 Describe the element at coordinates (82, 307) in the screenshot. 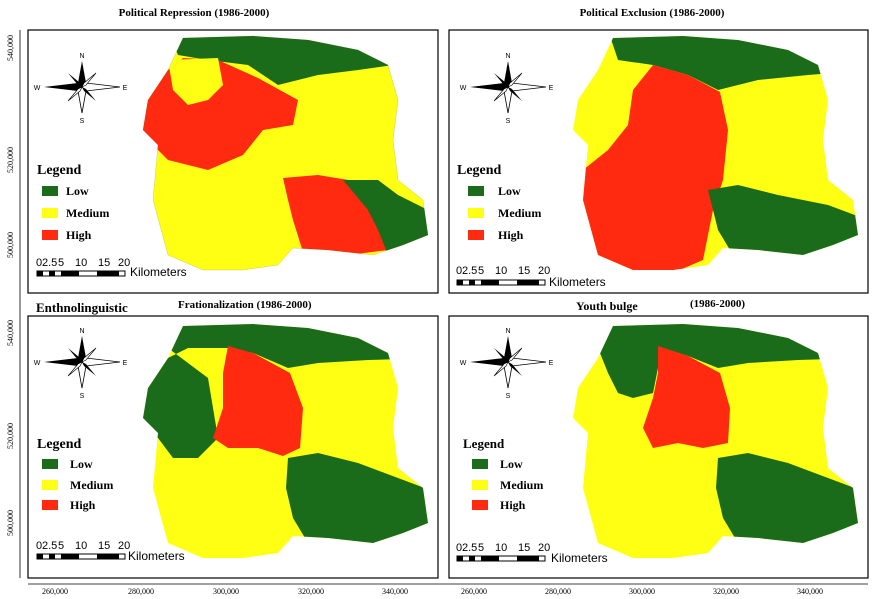

I see `map-title-part1: Enthnolinguistic` at that location.